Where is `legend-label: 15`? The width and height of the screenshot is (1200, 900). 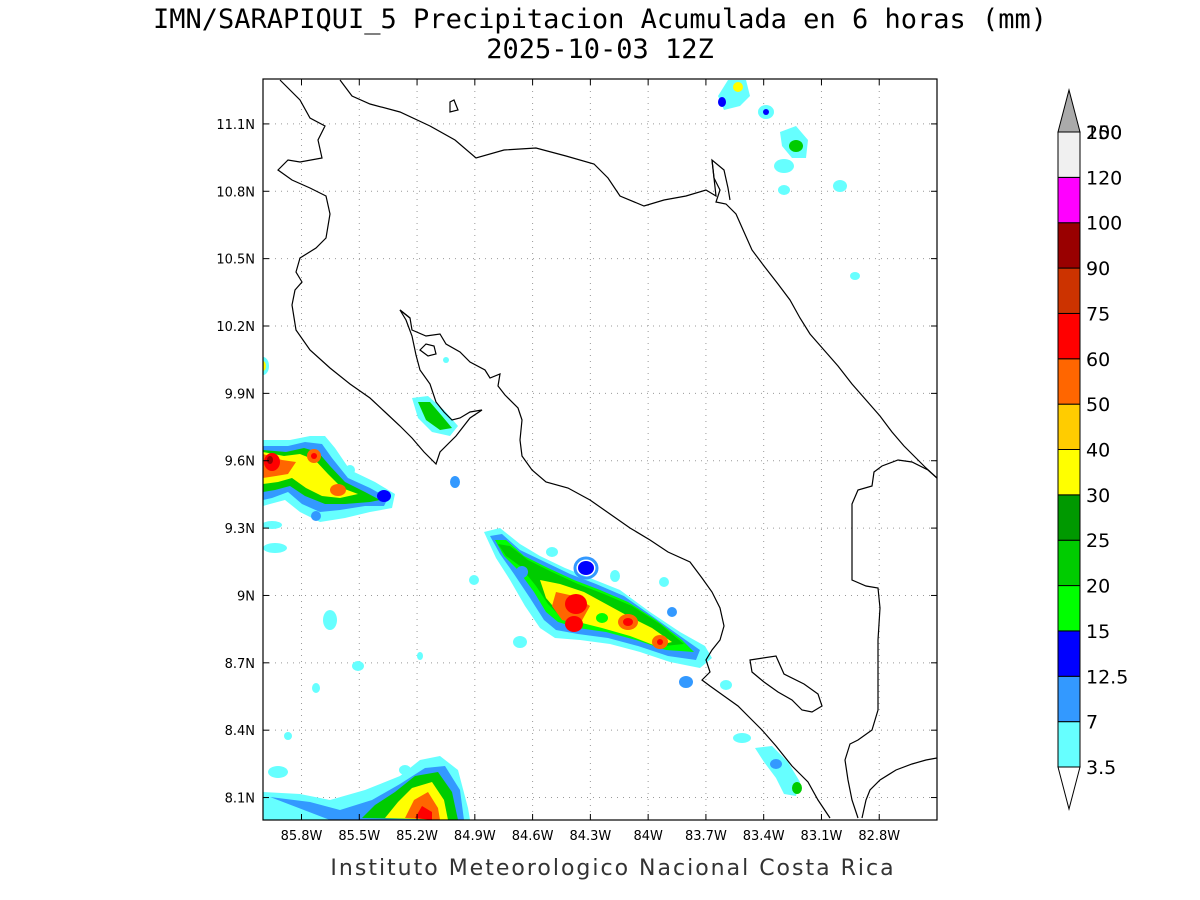
legend-label: 15 is located at coordinates (1098, 632).